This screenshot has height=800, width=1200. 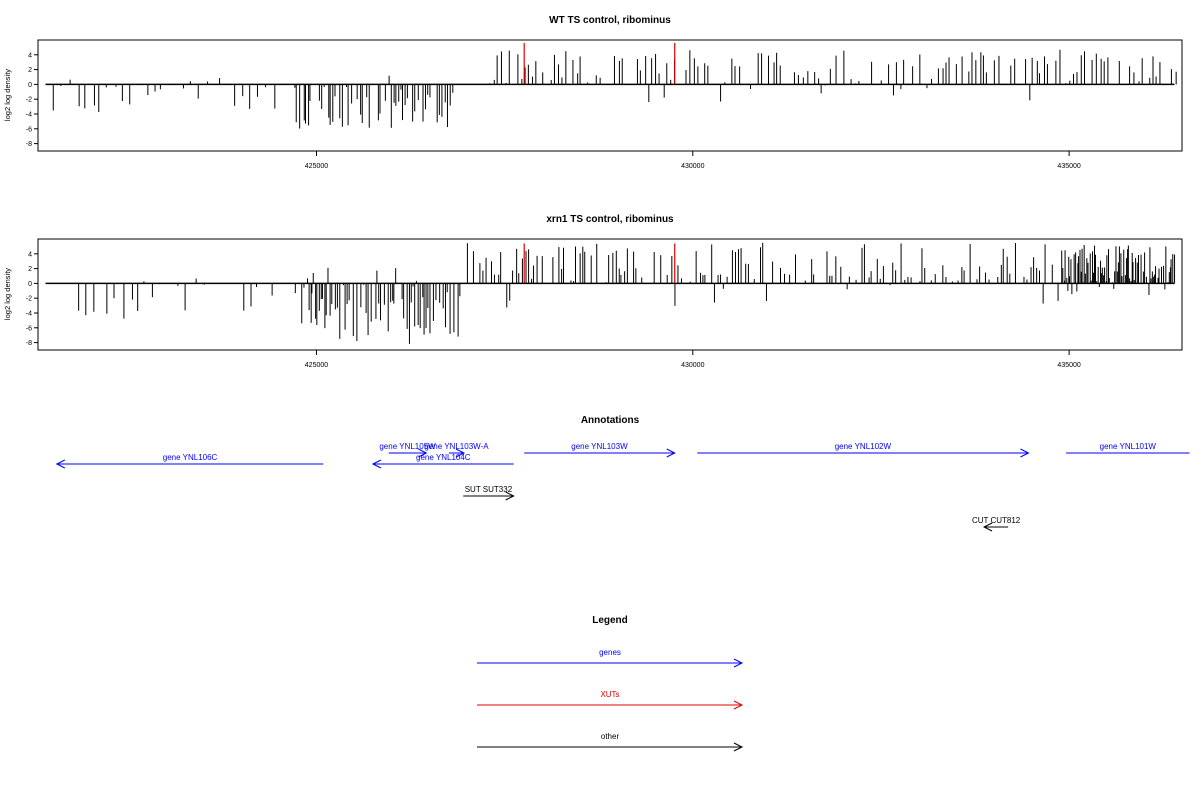 What do you see at coordinates (316, 365) in the screenshot?
I see `xrn1-x-tick-label: 425000` at bounding box center [316, 365].